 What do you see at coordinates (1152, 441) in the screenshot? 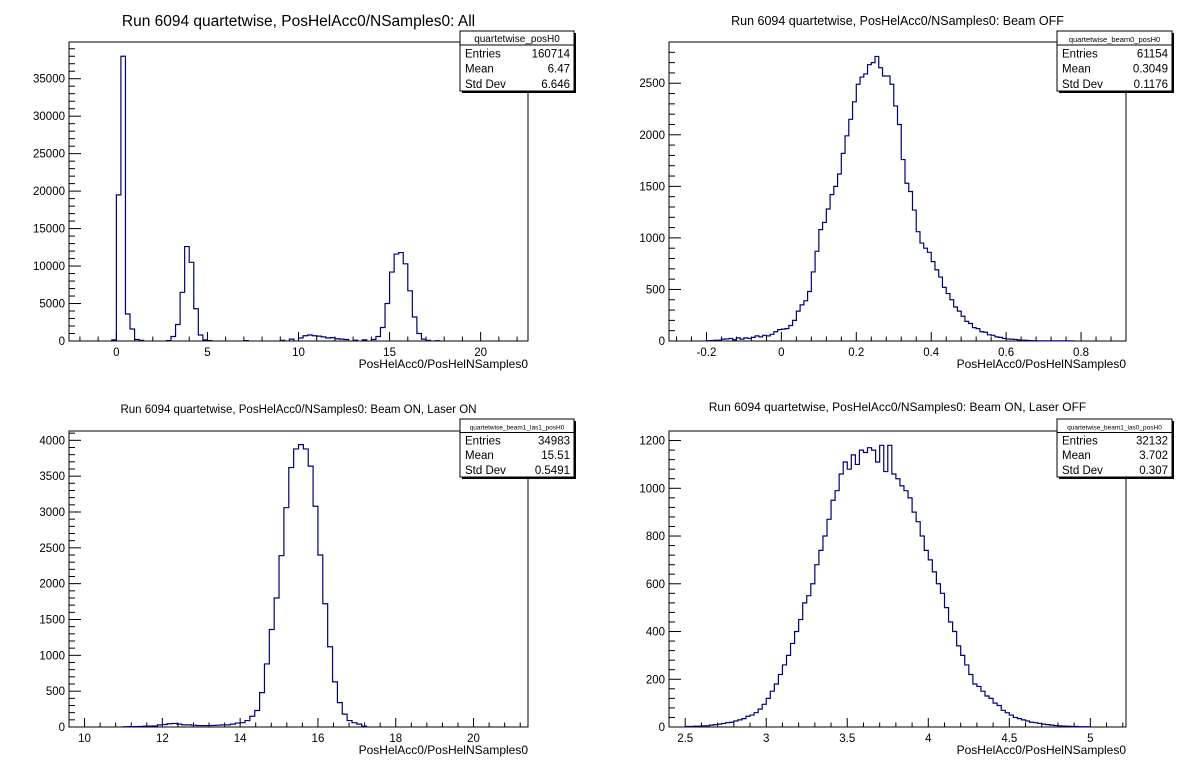
I see `stats-row-value: 32132` at bounding box center [1152, 441].